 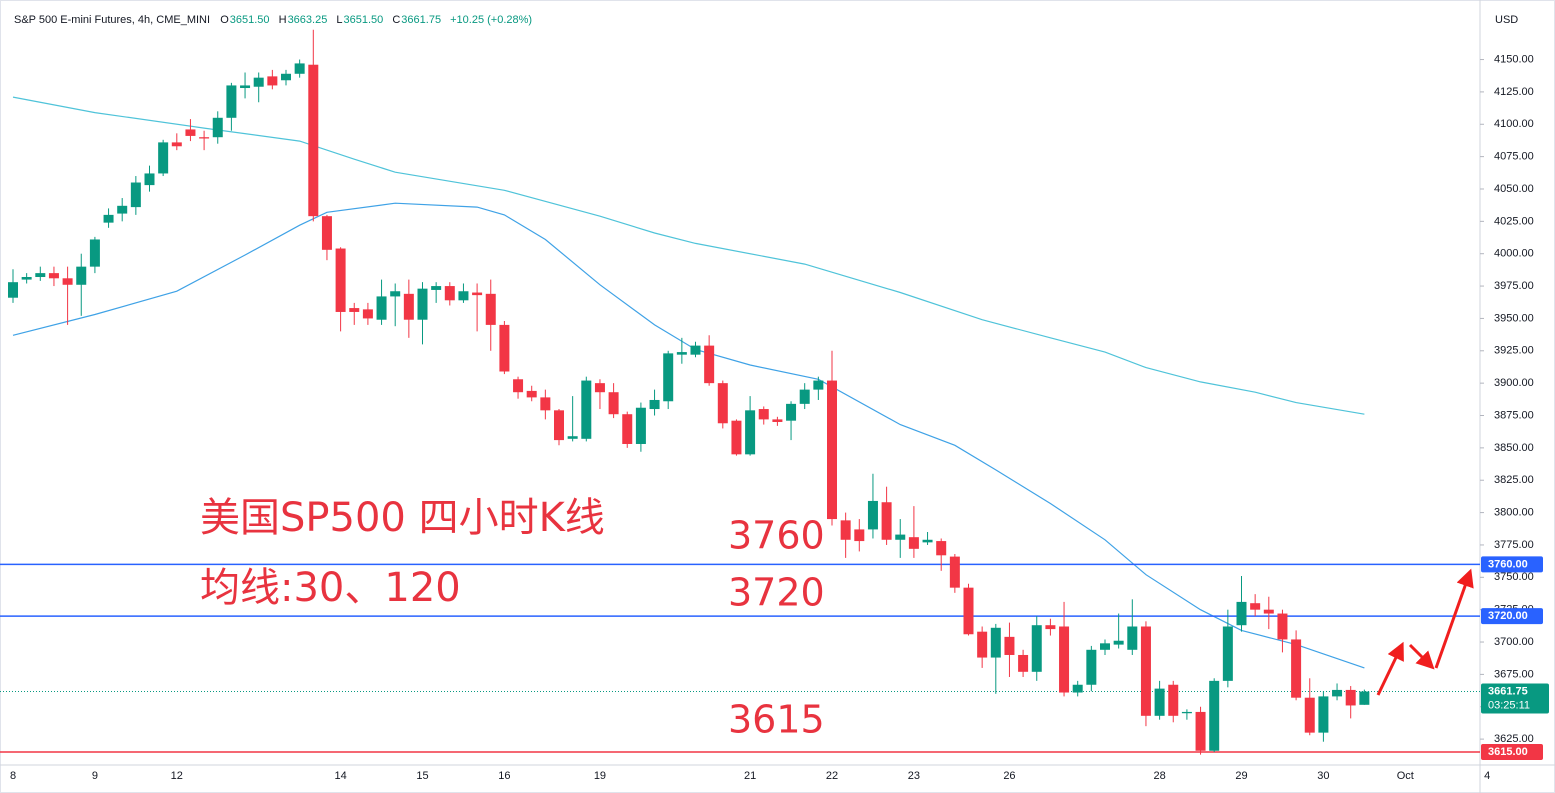 What do you see at coordinates (1514, 157) in the screenshot?
I see `y-tick-label: 4075.00` at bounding box center [1514, 157].